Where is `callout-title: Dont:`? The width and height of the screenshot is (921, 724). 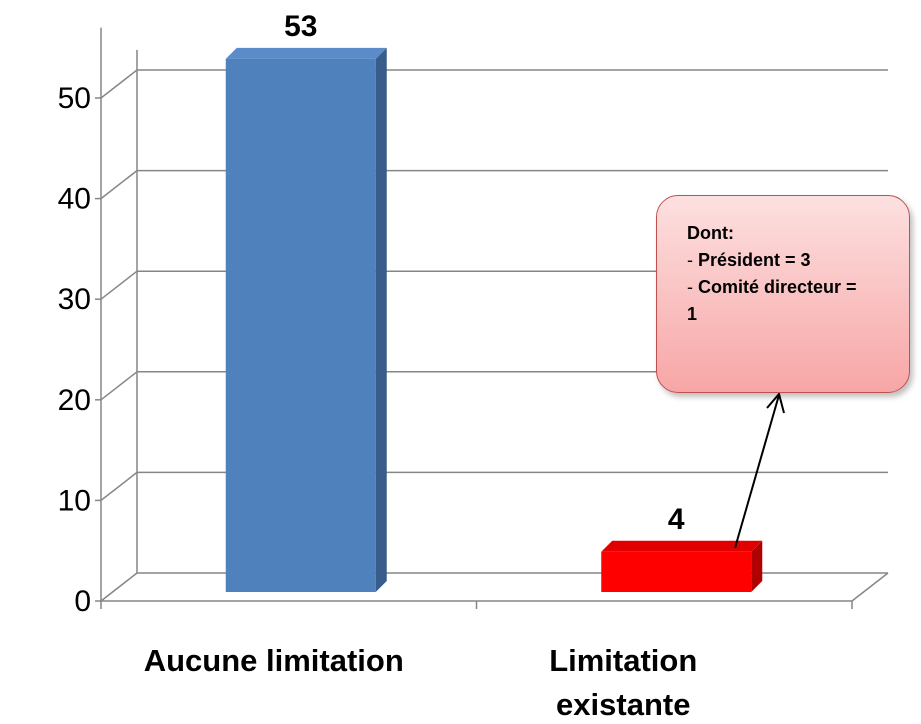 callout-title: Dont: is located at coordinates (791, 233).